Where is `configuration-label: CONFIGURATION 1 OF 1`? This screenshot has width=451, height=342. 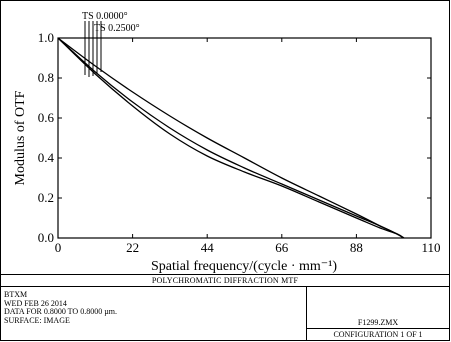
configuration-label: CONFIGURATION 1 OF 1 is located at coordinates (378, 333).